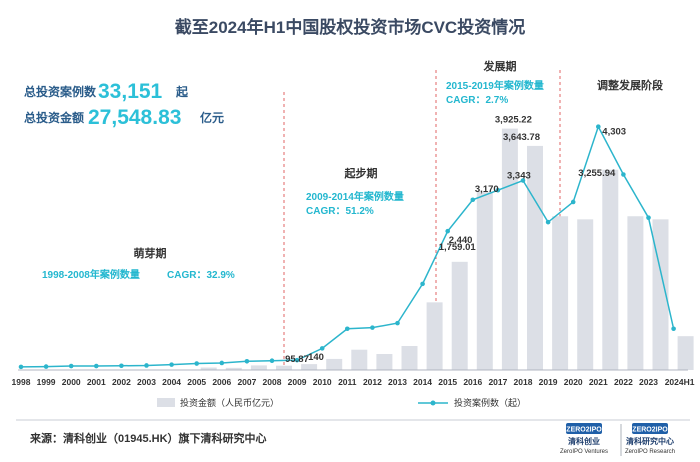 This screenshot has width=700, height=462. I want to click on phase-2-sub1: 2009-2014年案例数量, so click(355, 196).